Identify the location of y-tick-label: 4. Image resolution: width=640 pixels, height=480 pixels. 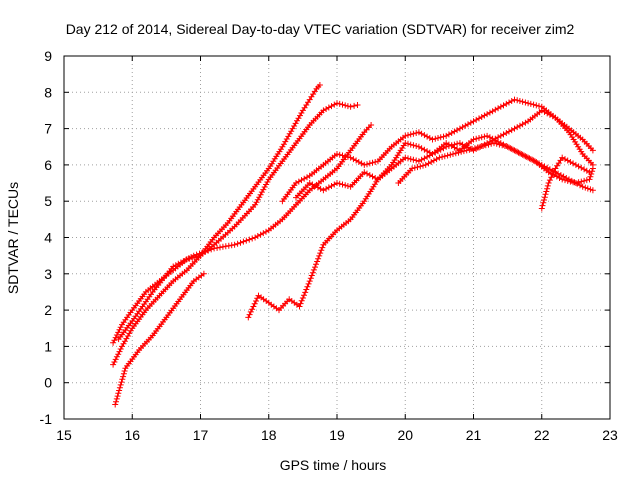
(48, 238).